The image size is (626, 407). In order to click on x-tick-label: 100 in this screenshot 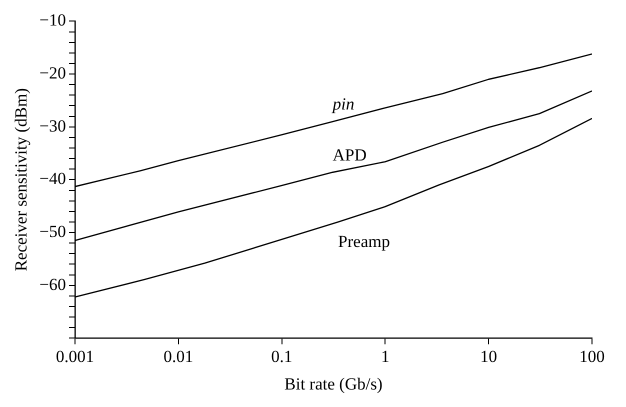, I will do `click(592, 356)`.